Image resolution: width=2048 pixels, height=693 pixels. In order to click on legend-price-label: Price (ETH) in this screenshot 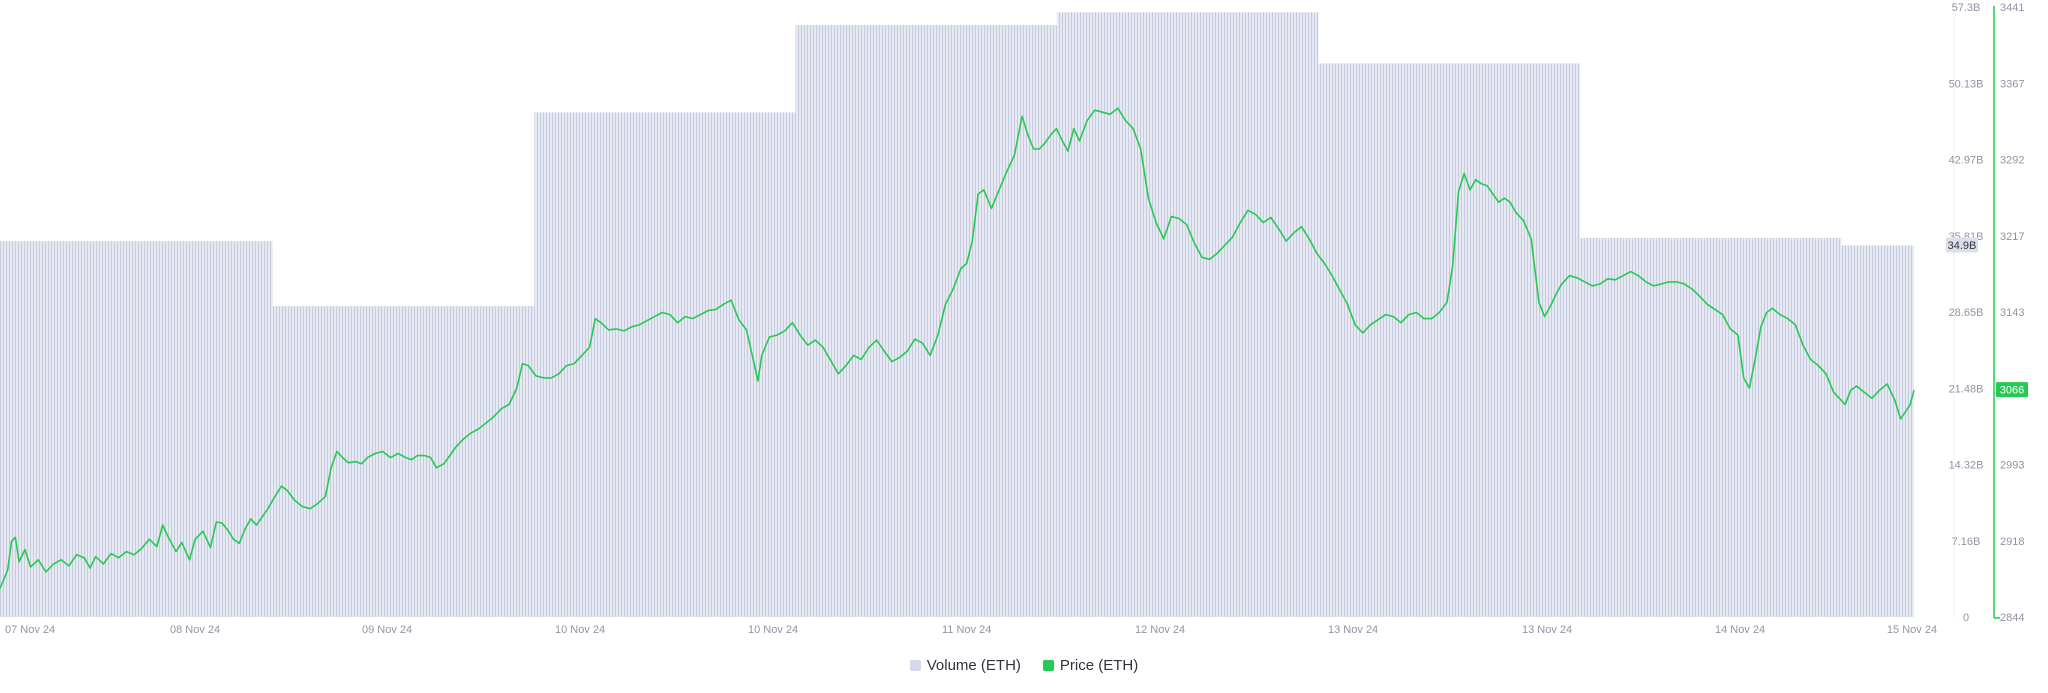, I will do `click(1099, 665)`.